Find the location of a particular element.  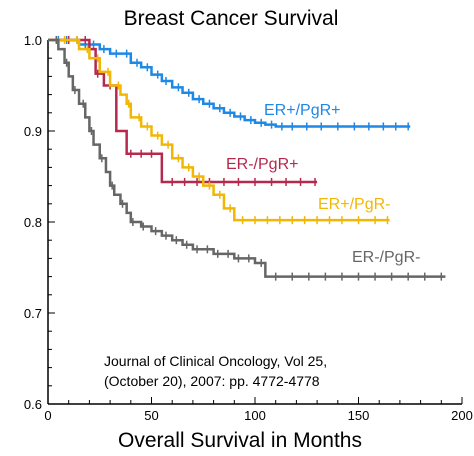

y-tick-label: 1.0 is located at coordinates (33, 40).